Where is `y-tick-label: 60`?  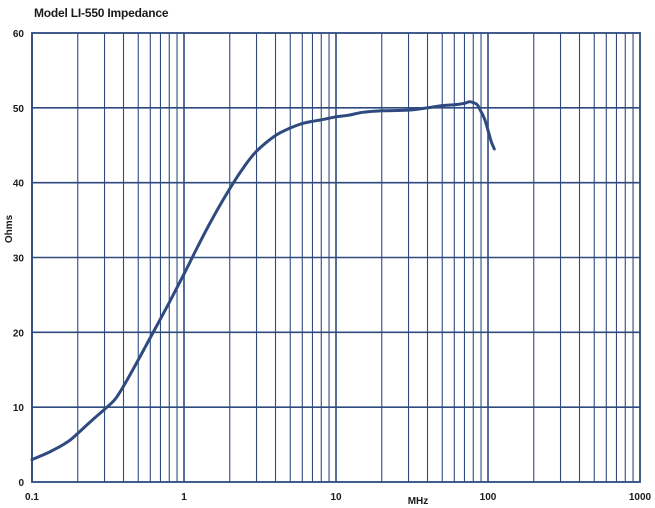
y-tick-label: 60 is located at coordinates (19, 34).